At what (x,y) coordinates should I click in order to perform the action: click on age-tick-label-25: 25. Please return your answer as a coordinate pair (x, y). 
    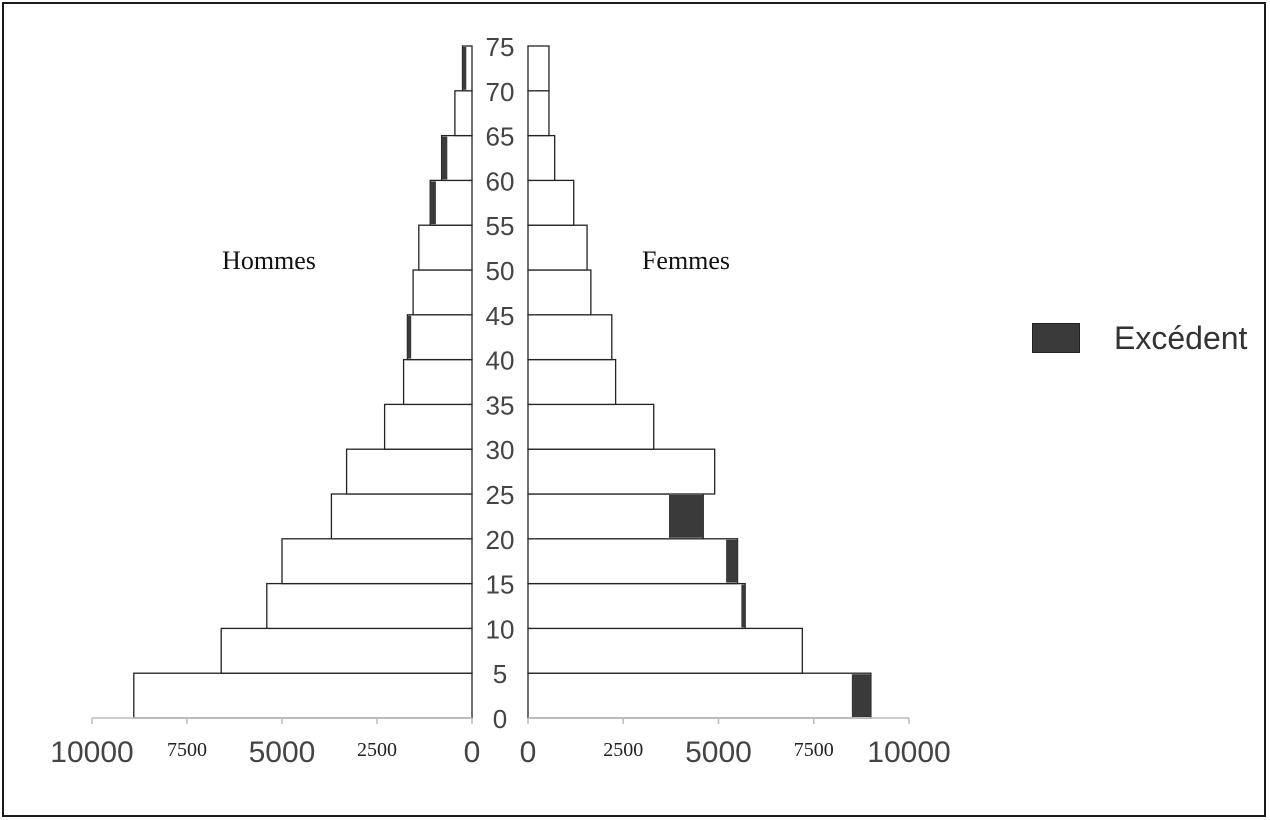
    Looking at the image, I should click on (500, 495).